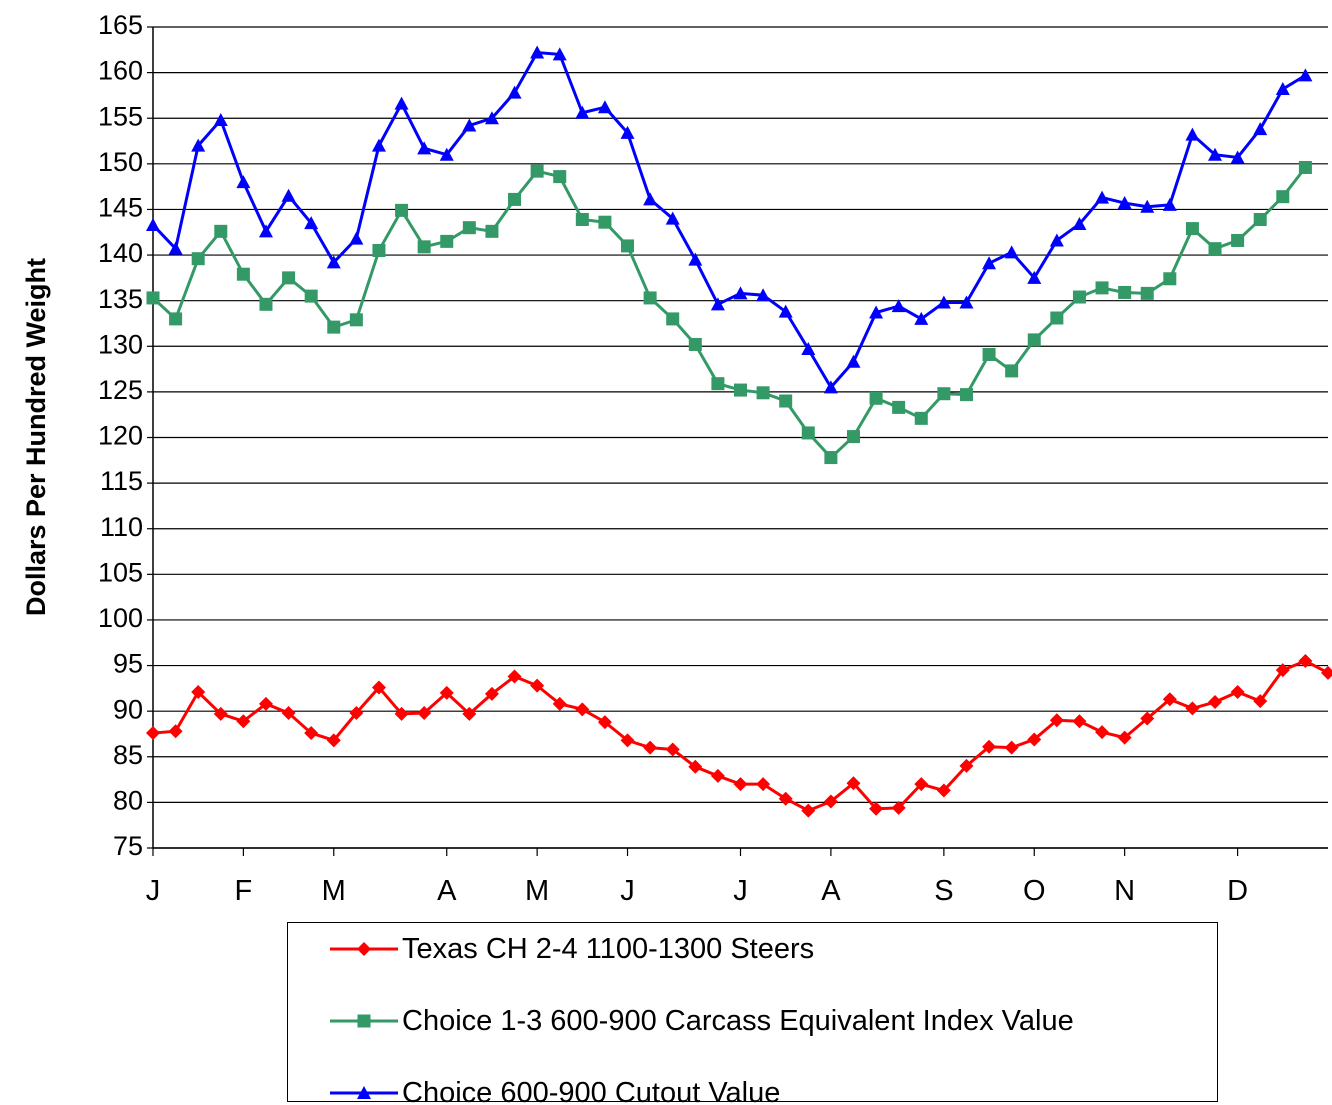  I want to click on x-tick-label: D, so click(1237, 891).